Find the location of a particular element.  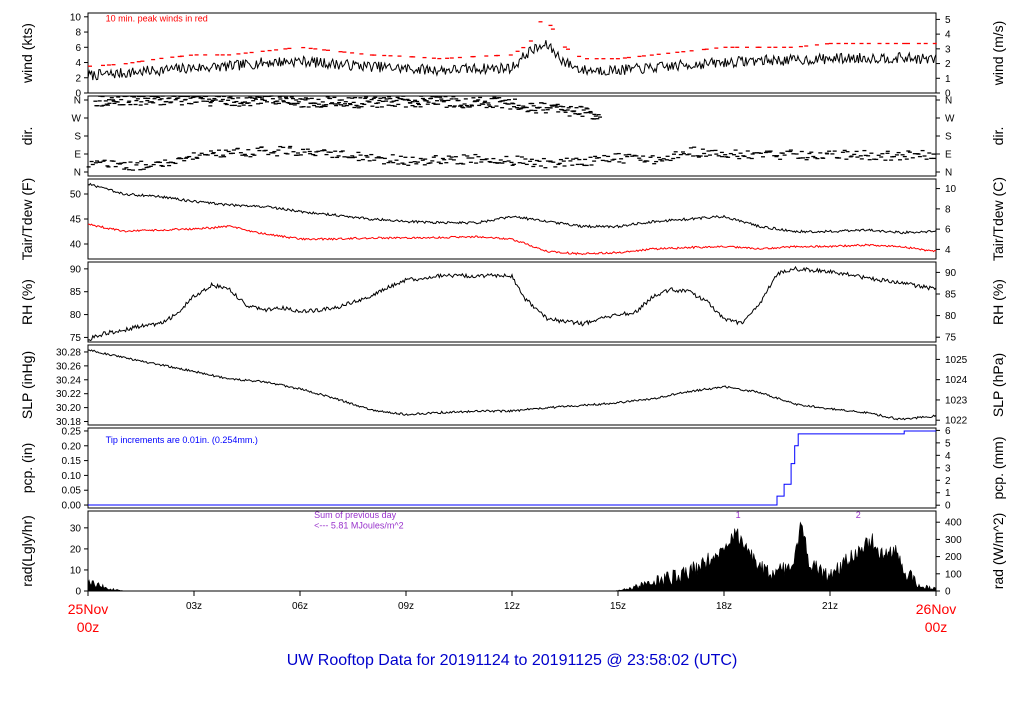

left-tick-label: S is located at coordinates (77, 137).